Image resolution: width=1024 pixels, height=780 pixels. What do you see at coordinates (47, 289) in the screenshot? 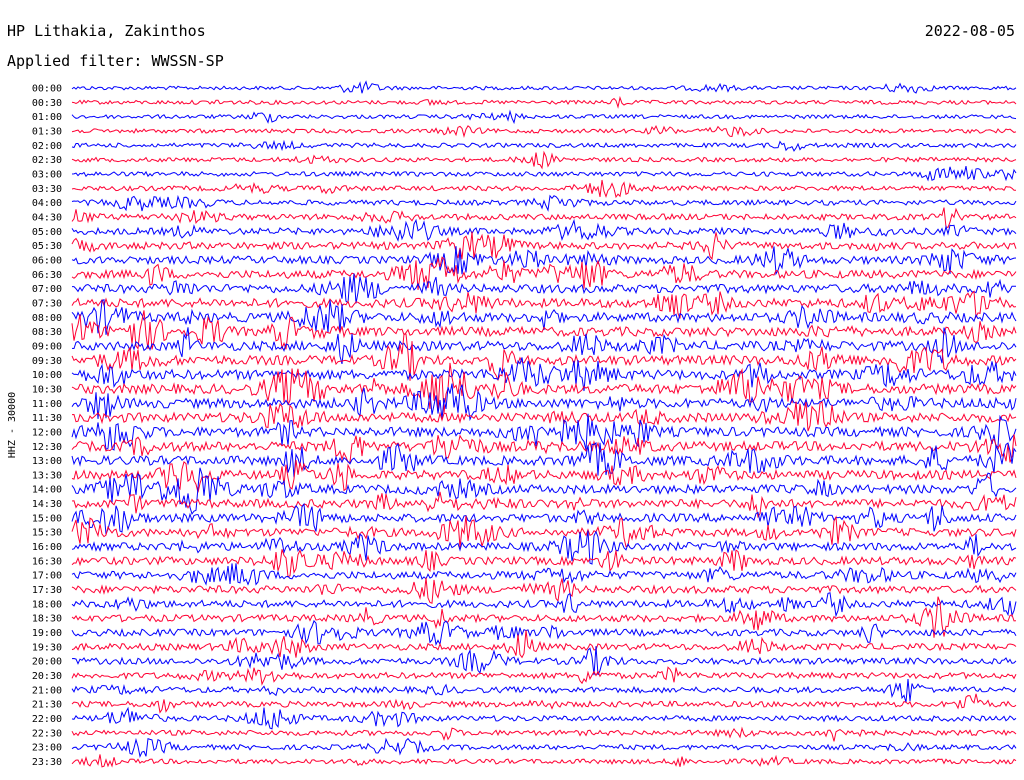
I see `time-label: 07:00` at bounding box center [47, 289].